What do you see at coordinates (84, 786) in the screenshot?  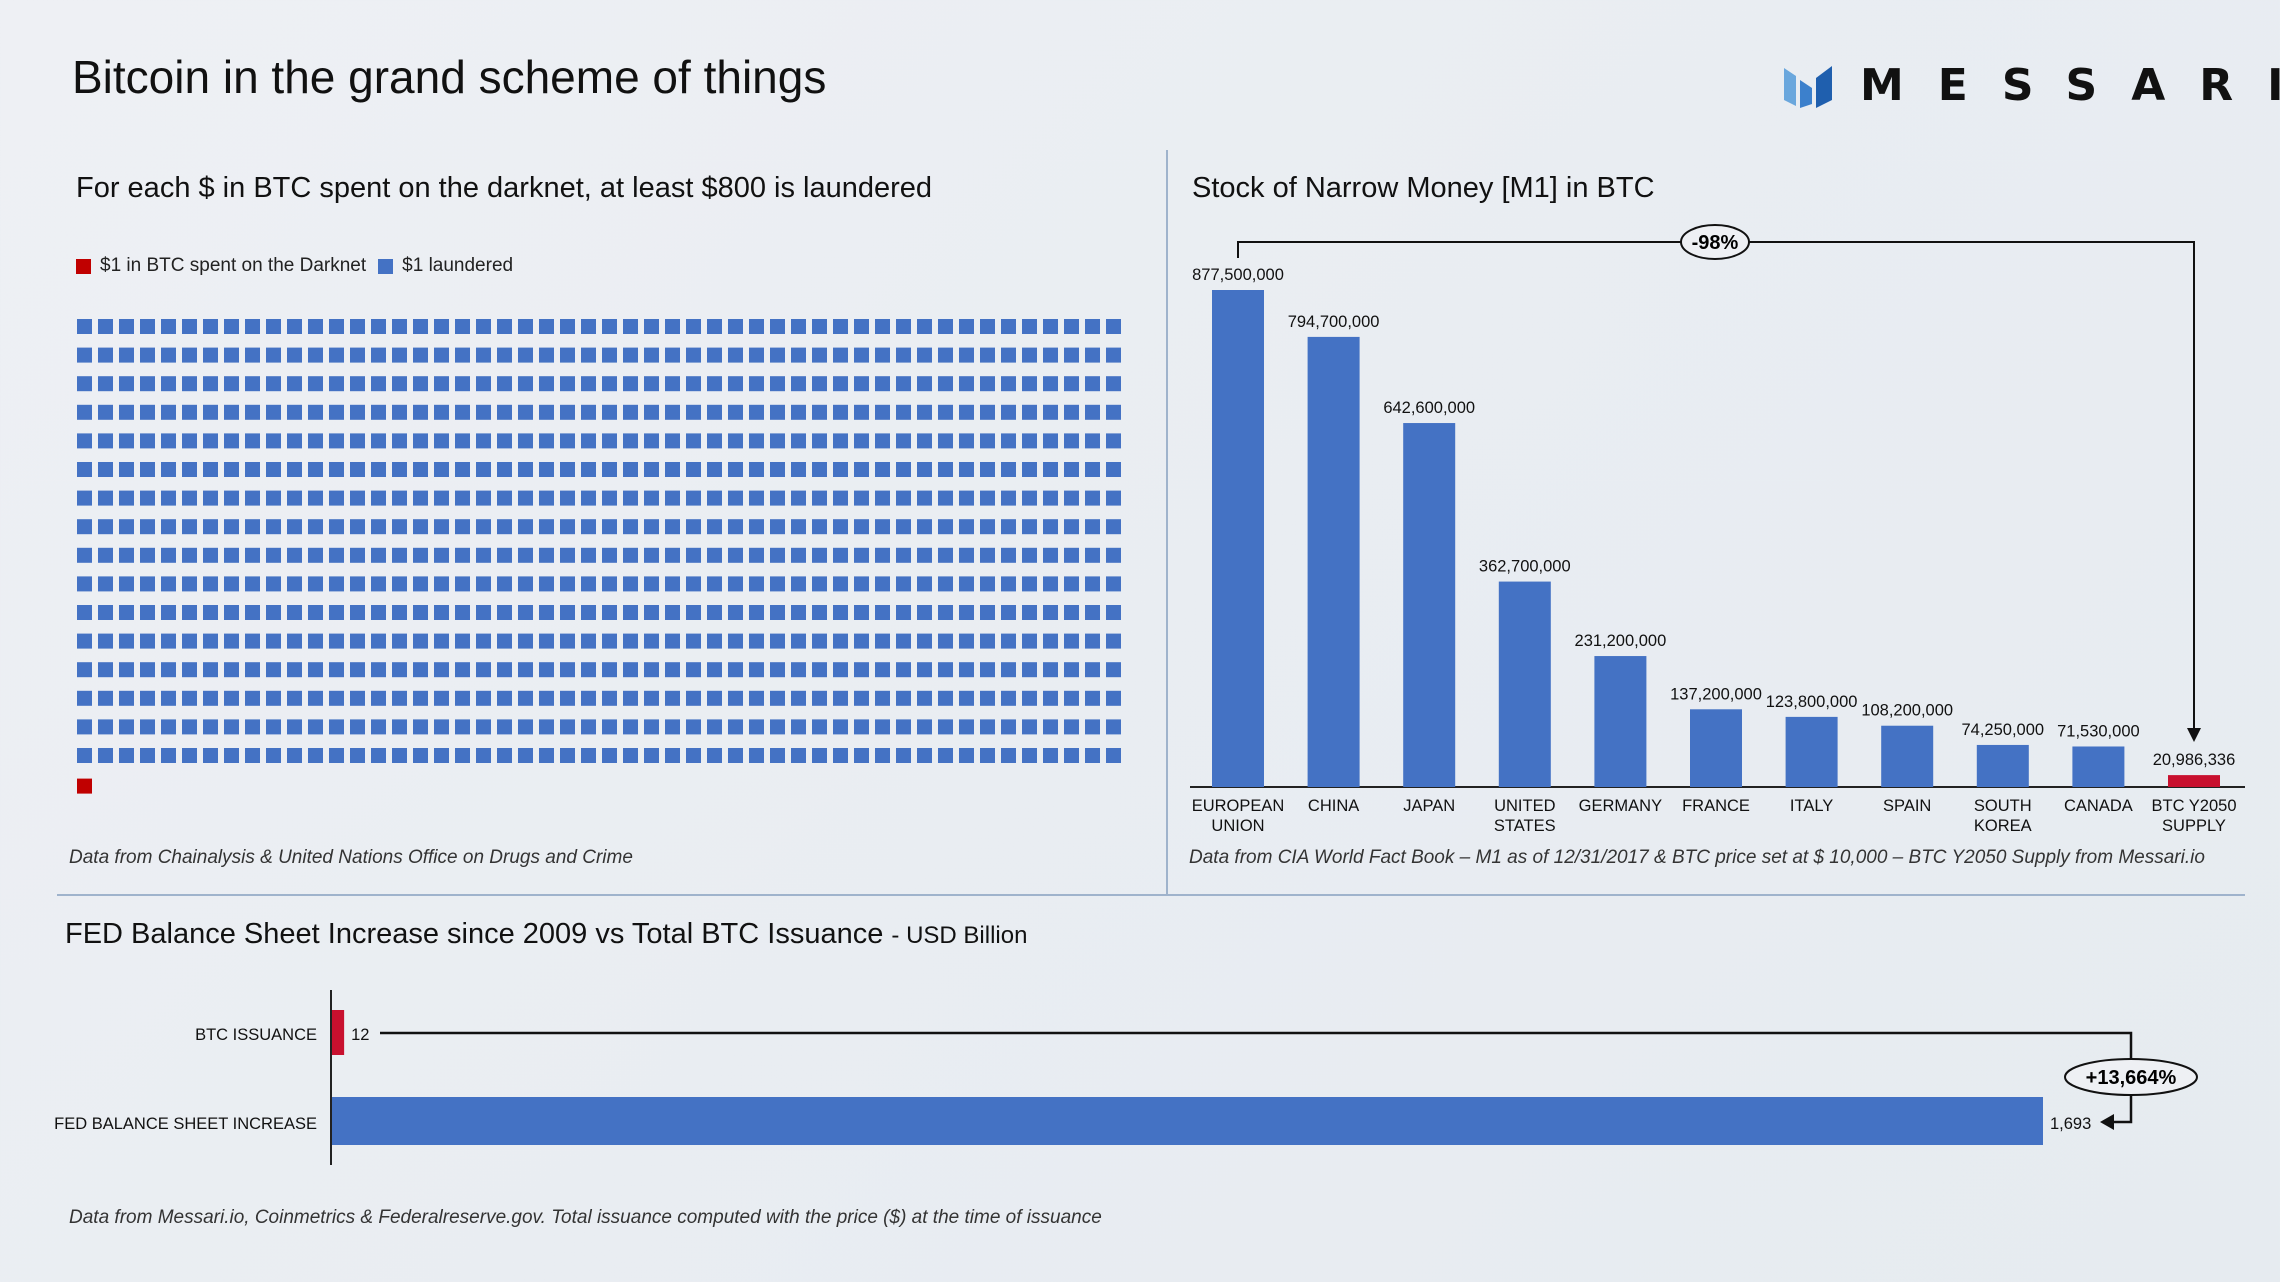 I see `waffle-cell-darknet` at bounding box center [84, 786].